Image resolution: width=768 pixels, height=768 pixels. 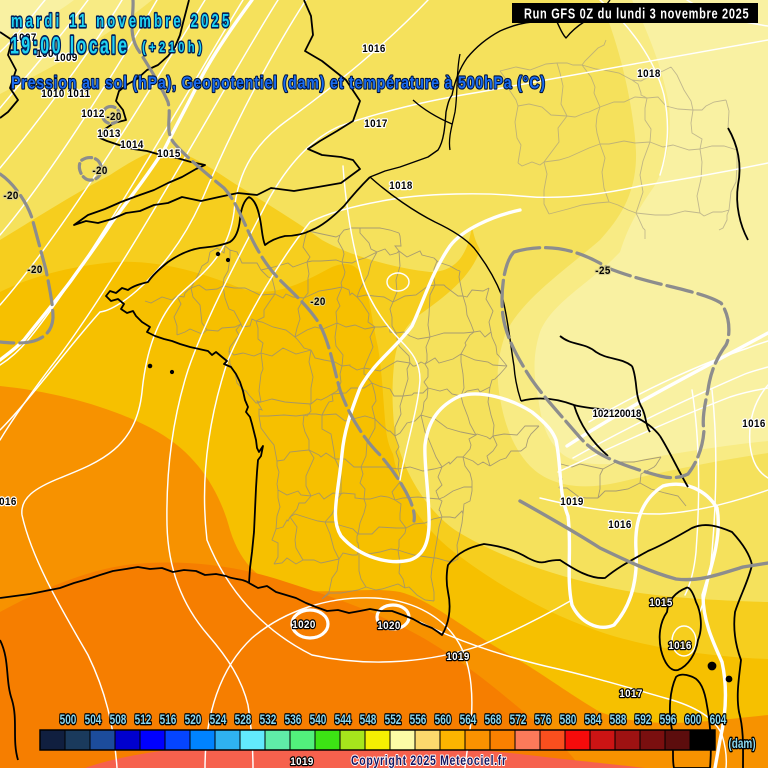 What do you see at coordinates (79, 93) in the screenshot?
I see `svg-text: 1011` at bounding box center [79, 93].